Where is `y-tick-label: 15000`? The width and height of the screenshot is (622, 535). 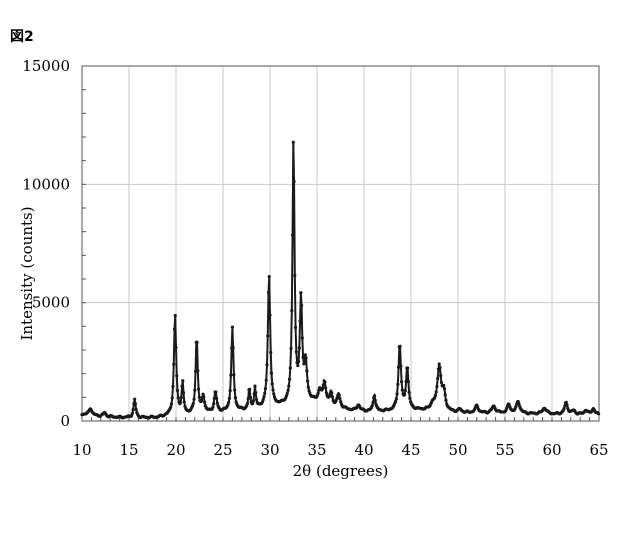 y-tick-label: 15000 is located at coordinates (46, 66).